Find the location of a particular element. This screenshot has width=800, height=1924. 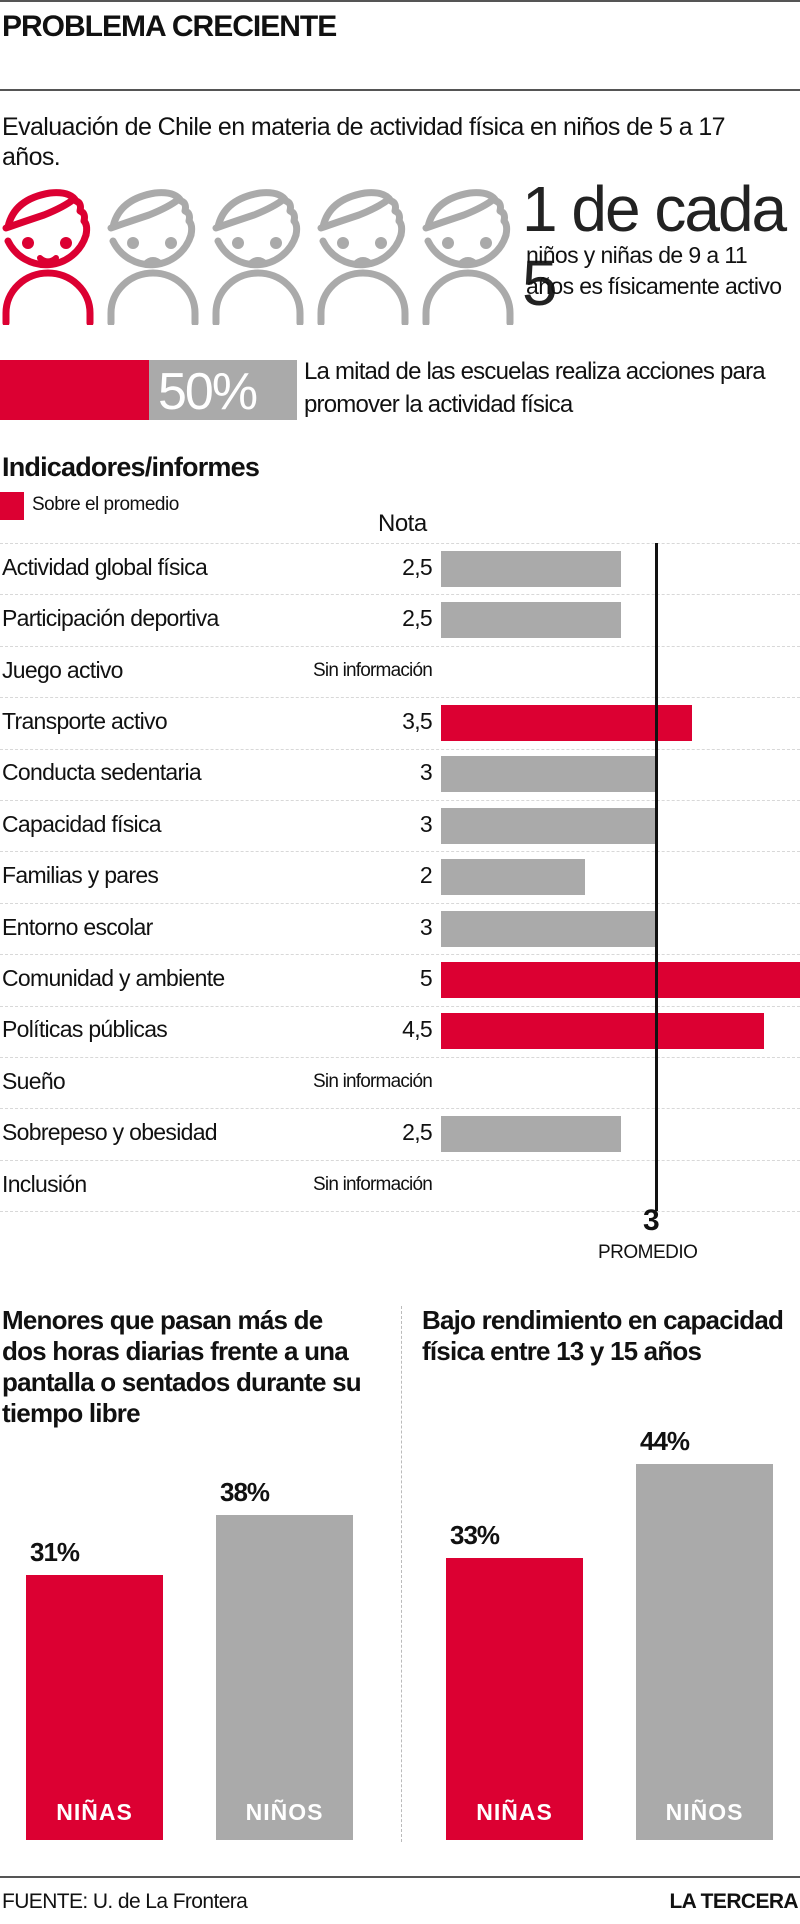

gender-bar-value: 31% is located at coordinates (55, 1551).